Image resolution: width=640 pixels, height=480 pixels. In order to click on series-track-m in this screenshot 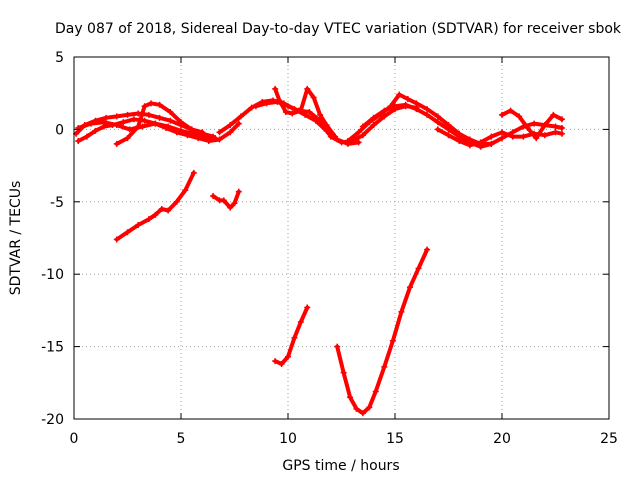, I will do `click(226, 199)`.